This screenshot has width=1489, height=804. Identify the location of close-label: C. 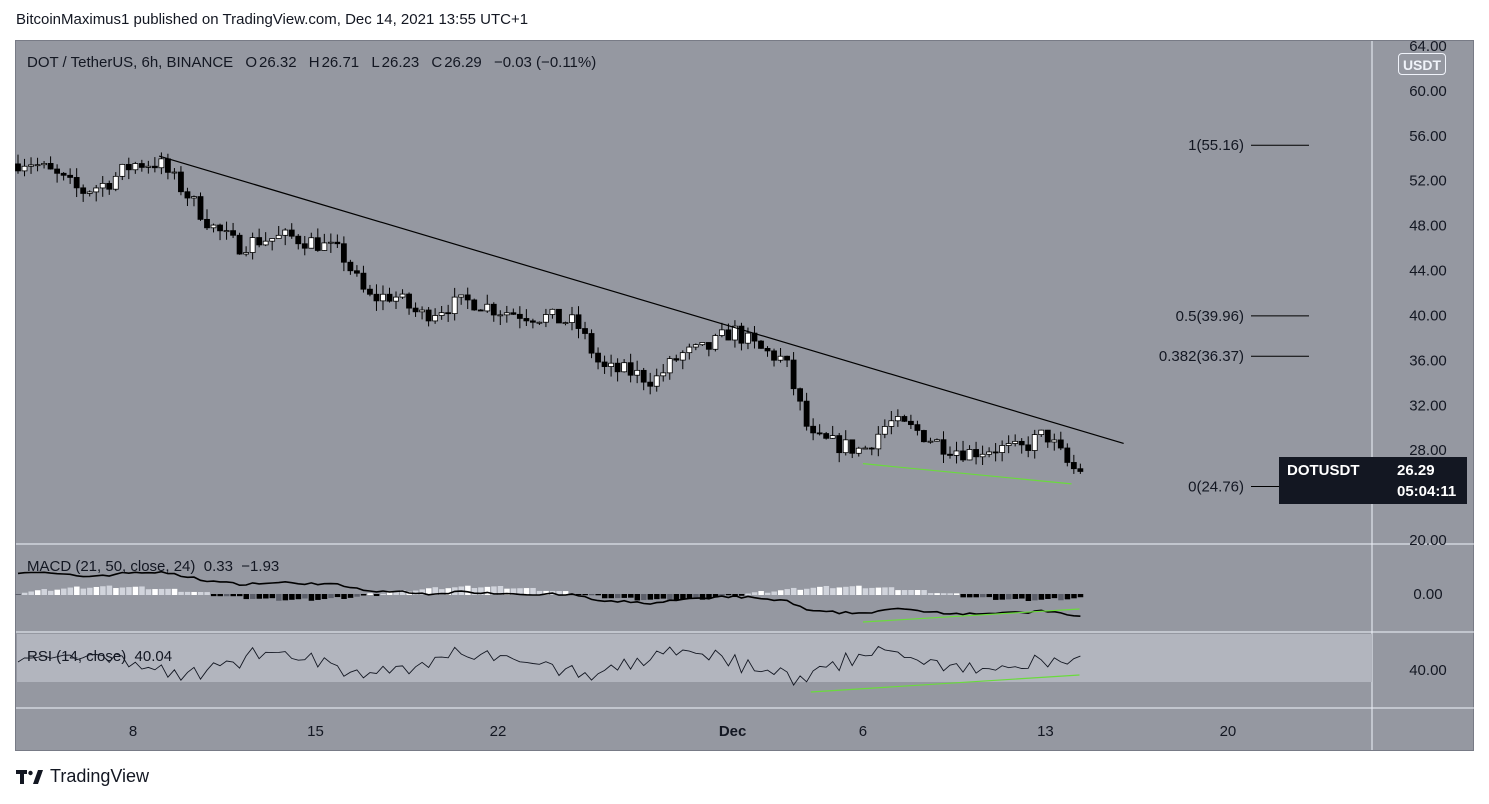
(437, 62).